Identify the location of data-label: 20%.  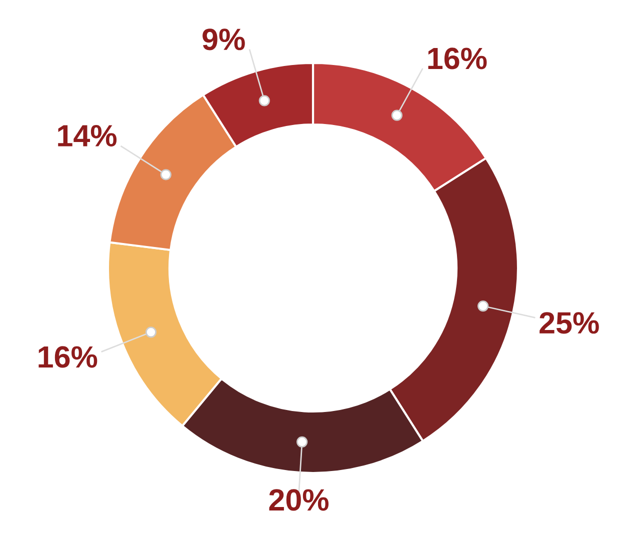
(299, 500).